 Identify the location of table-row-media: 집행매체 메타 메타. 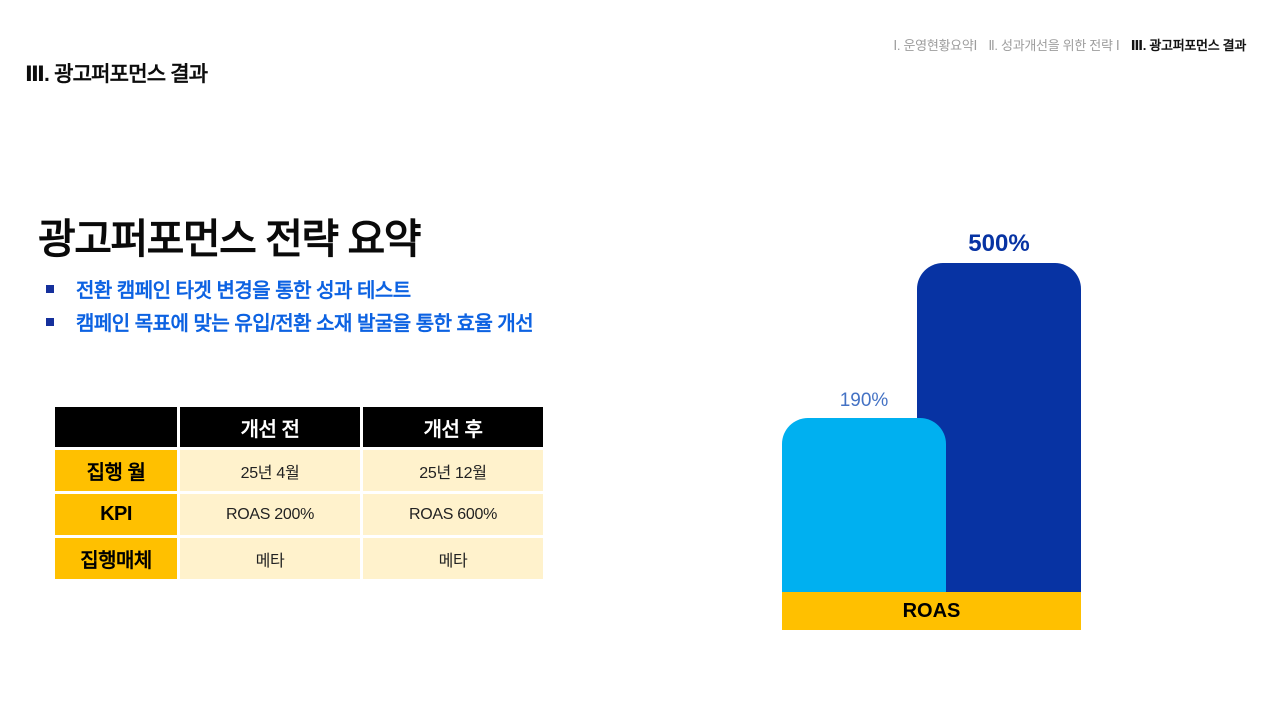
(299, 558).